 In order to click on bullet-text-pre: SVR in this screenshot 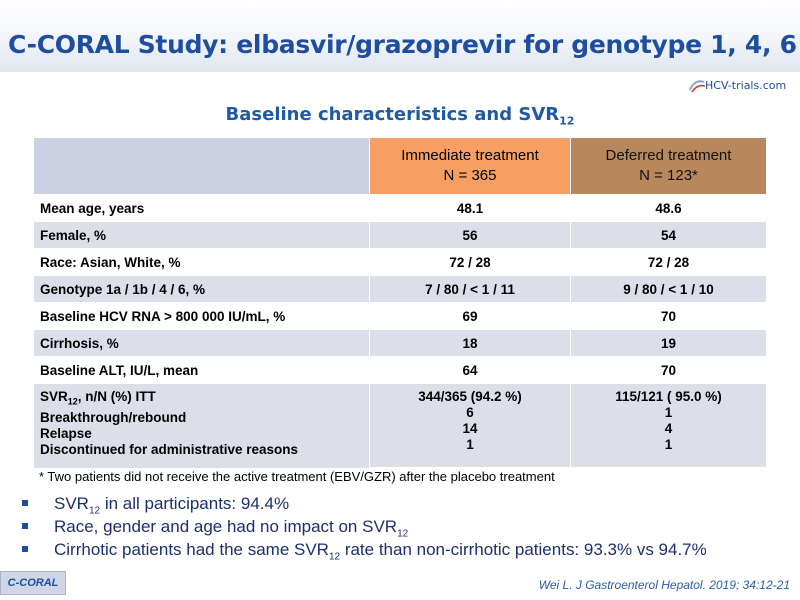, I will do `click(71, 503)`.